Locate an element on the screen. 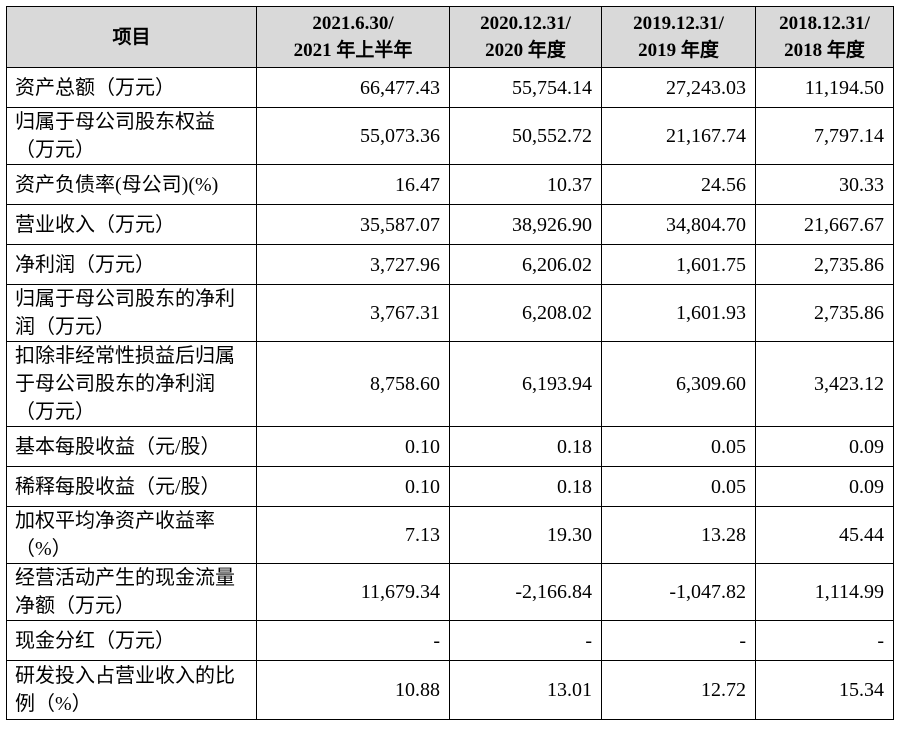  row-label-text: 润（万元） is located at coordinates (65, 327).